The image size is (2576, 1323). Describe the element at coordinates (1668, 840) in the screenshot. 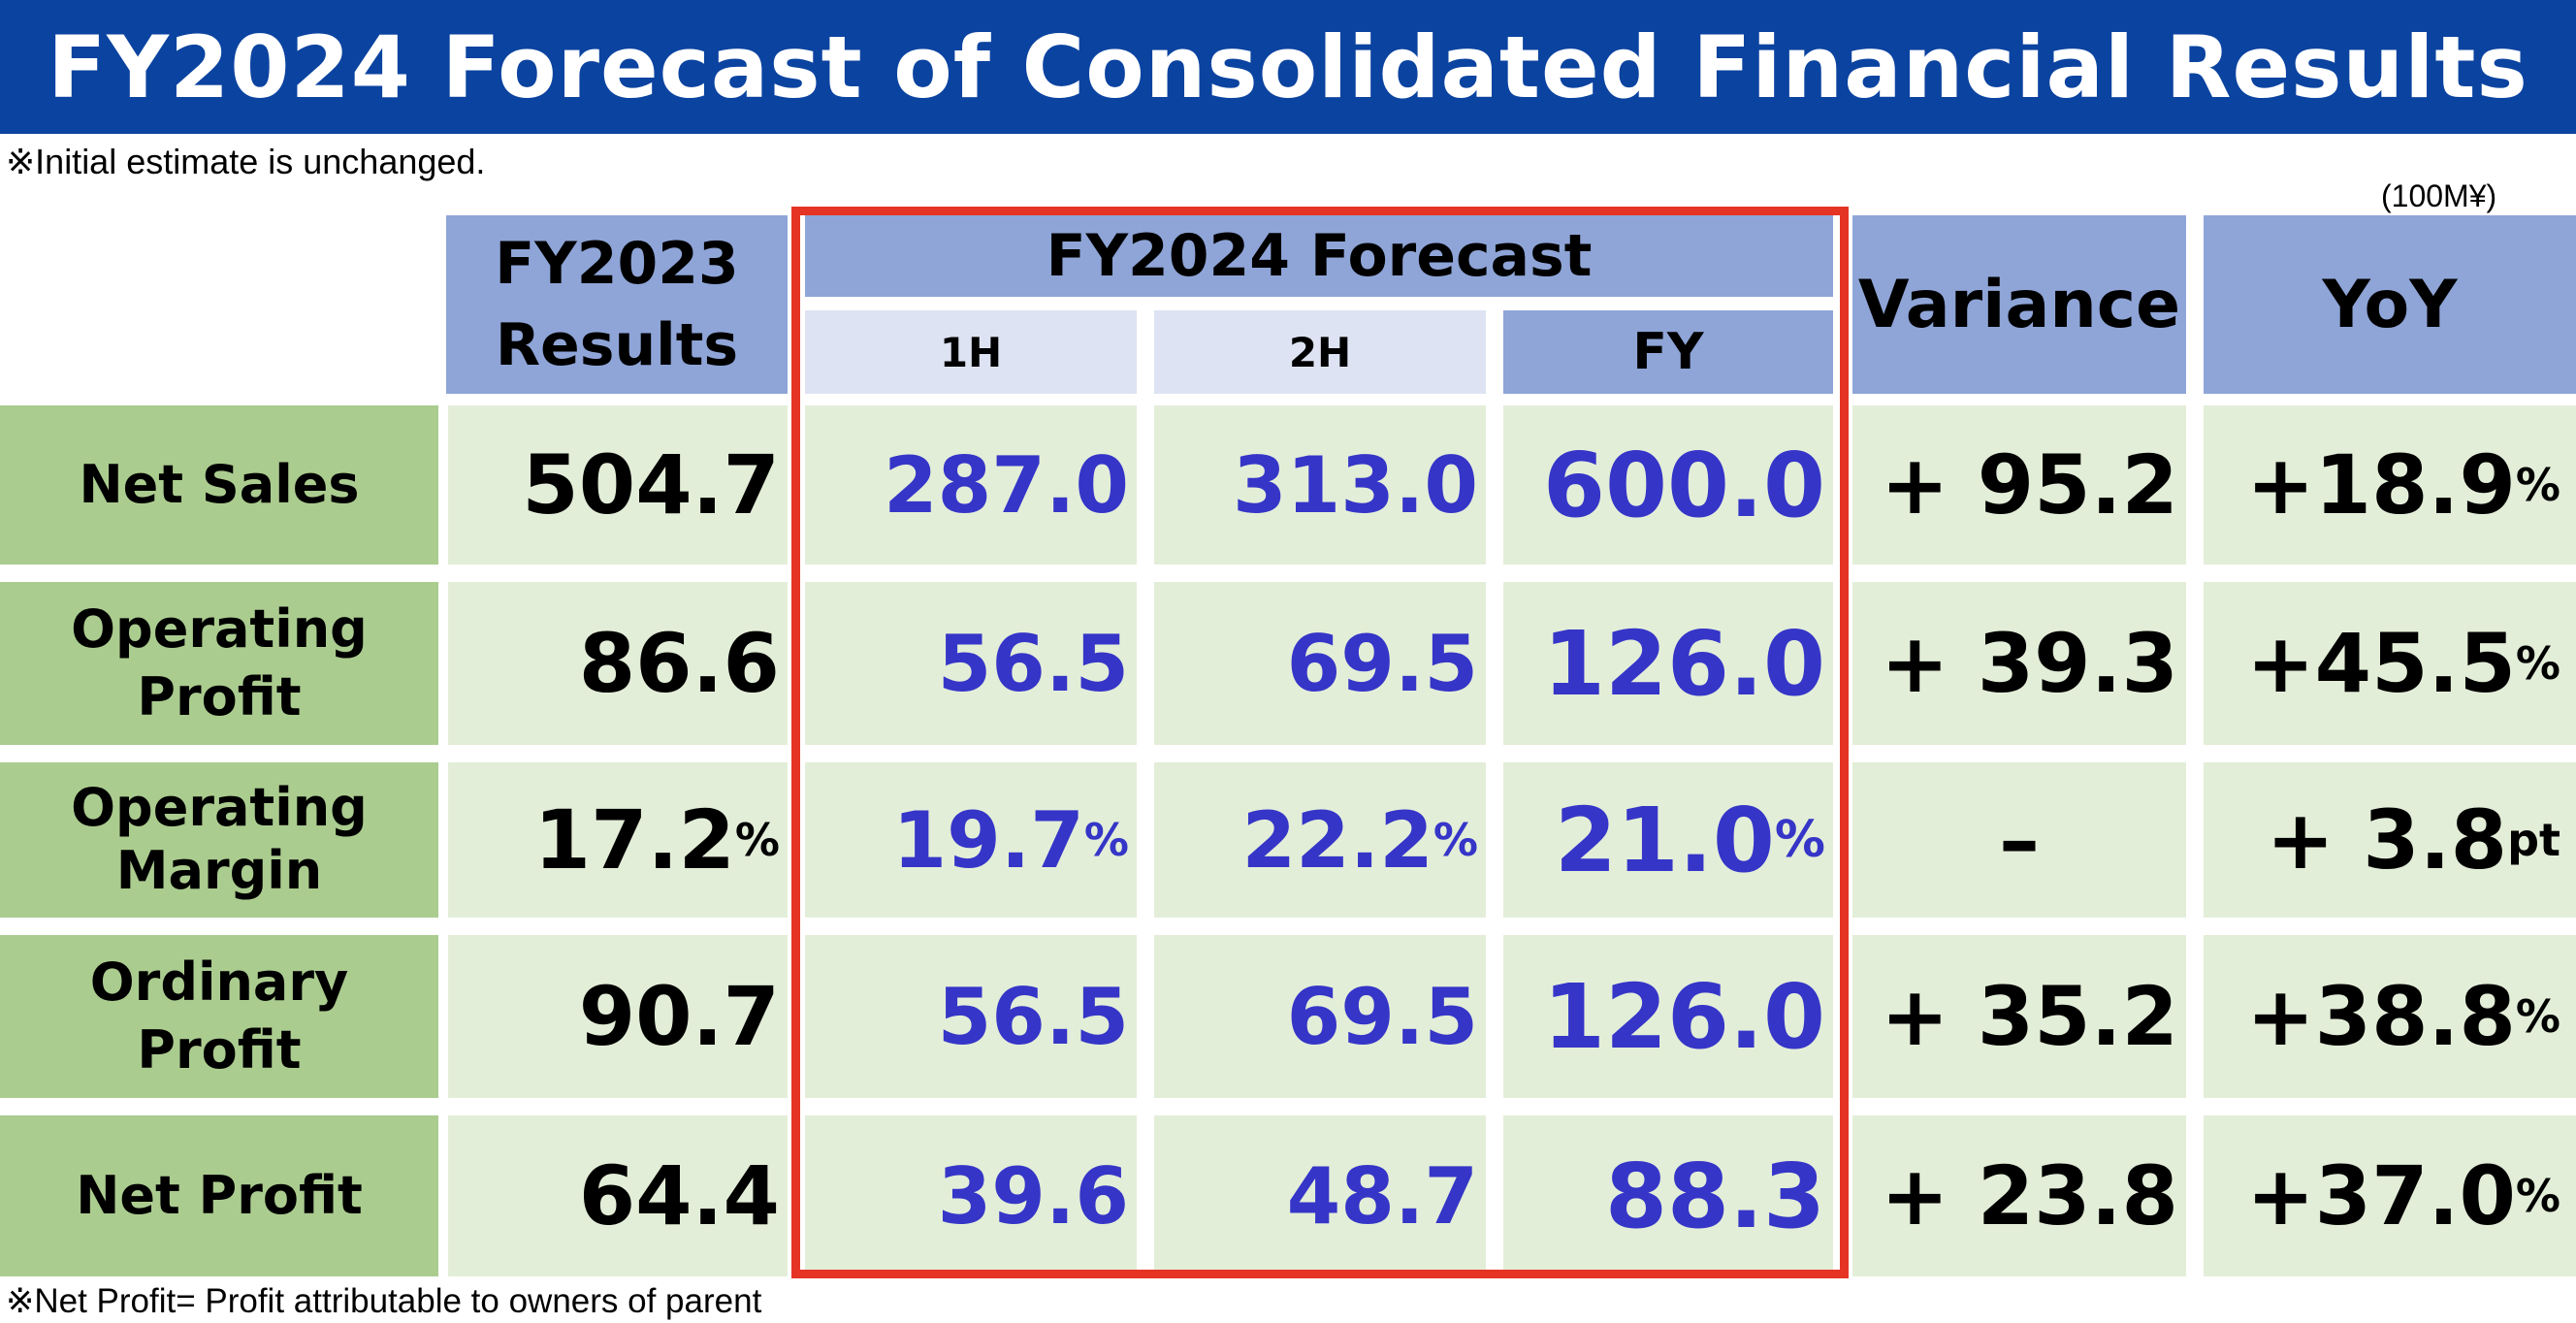

I see `operating-margin-fy: 21.0%` at that location.